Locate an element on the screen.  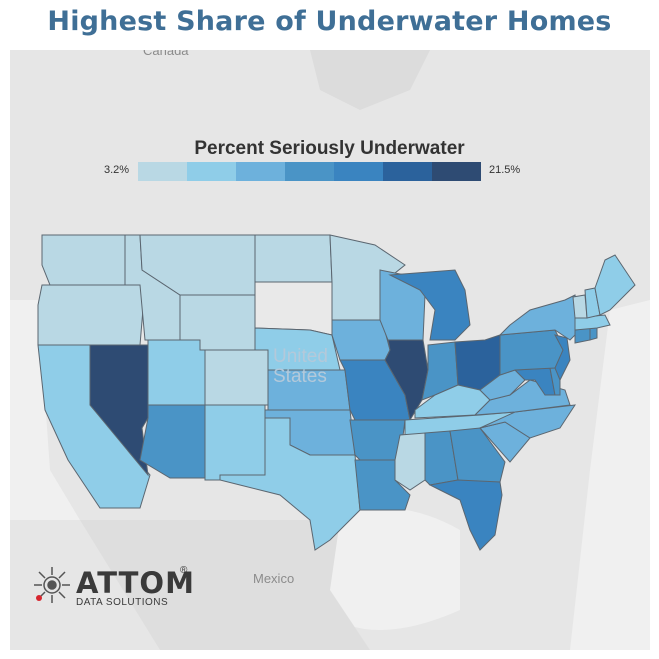
state-maine: Maine is located at coordinates (615, 285).